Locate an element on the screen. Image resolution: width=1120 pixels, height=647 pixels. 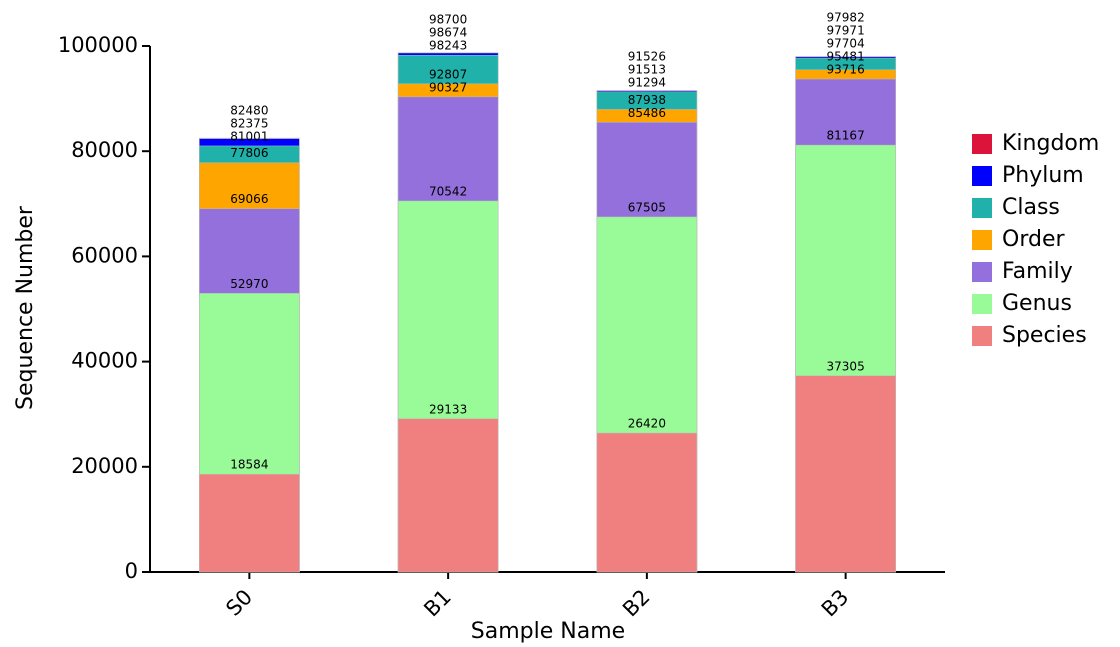
value-label: 95481 is located at coordinates (846, 57).